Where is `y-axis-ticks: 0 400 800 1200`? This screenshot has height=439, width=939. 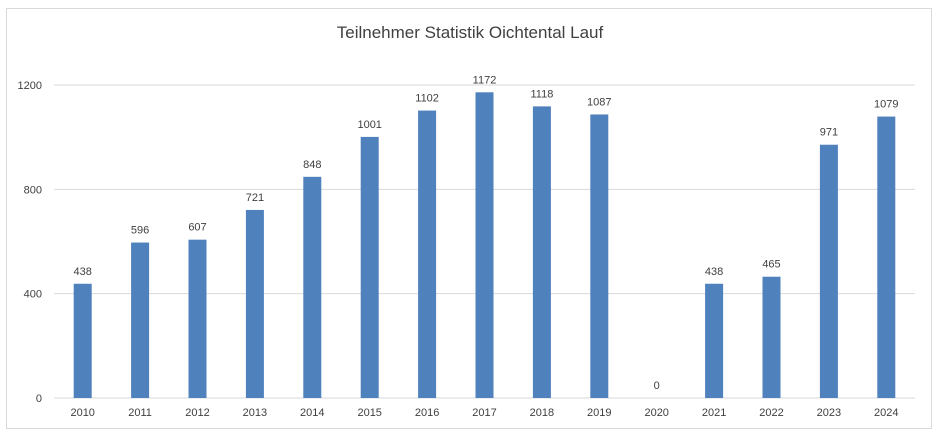
y-axis-ticks: 0 400 800 1200 is located at coordinates (30, 242).